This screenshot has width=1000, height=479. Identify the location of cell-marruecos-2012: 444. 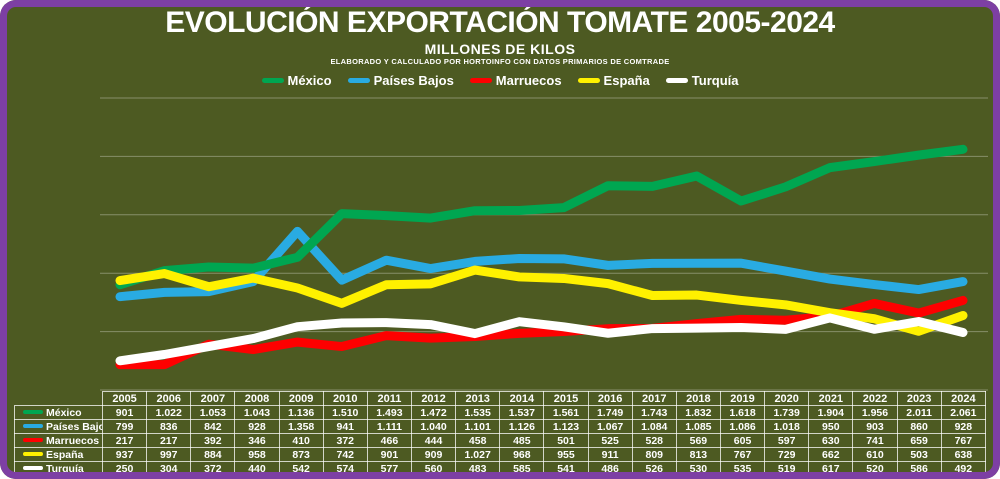
(433, 440).